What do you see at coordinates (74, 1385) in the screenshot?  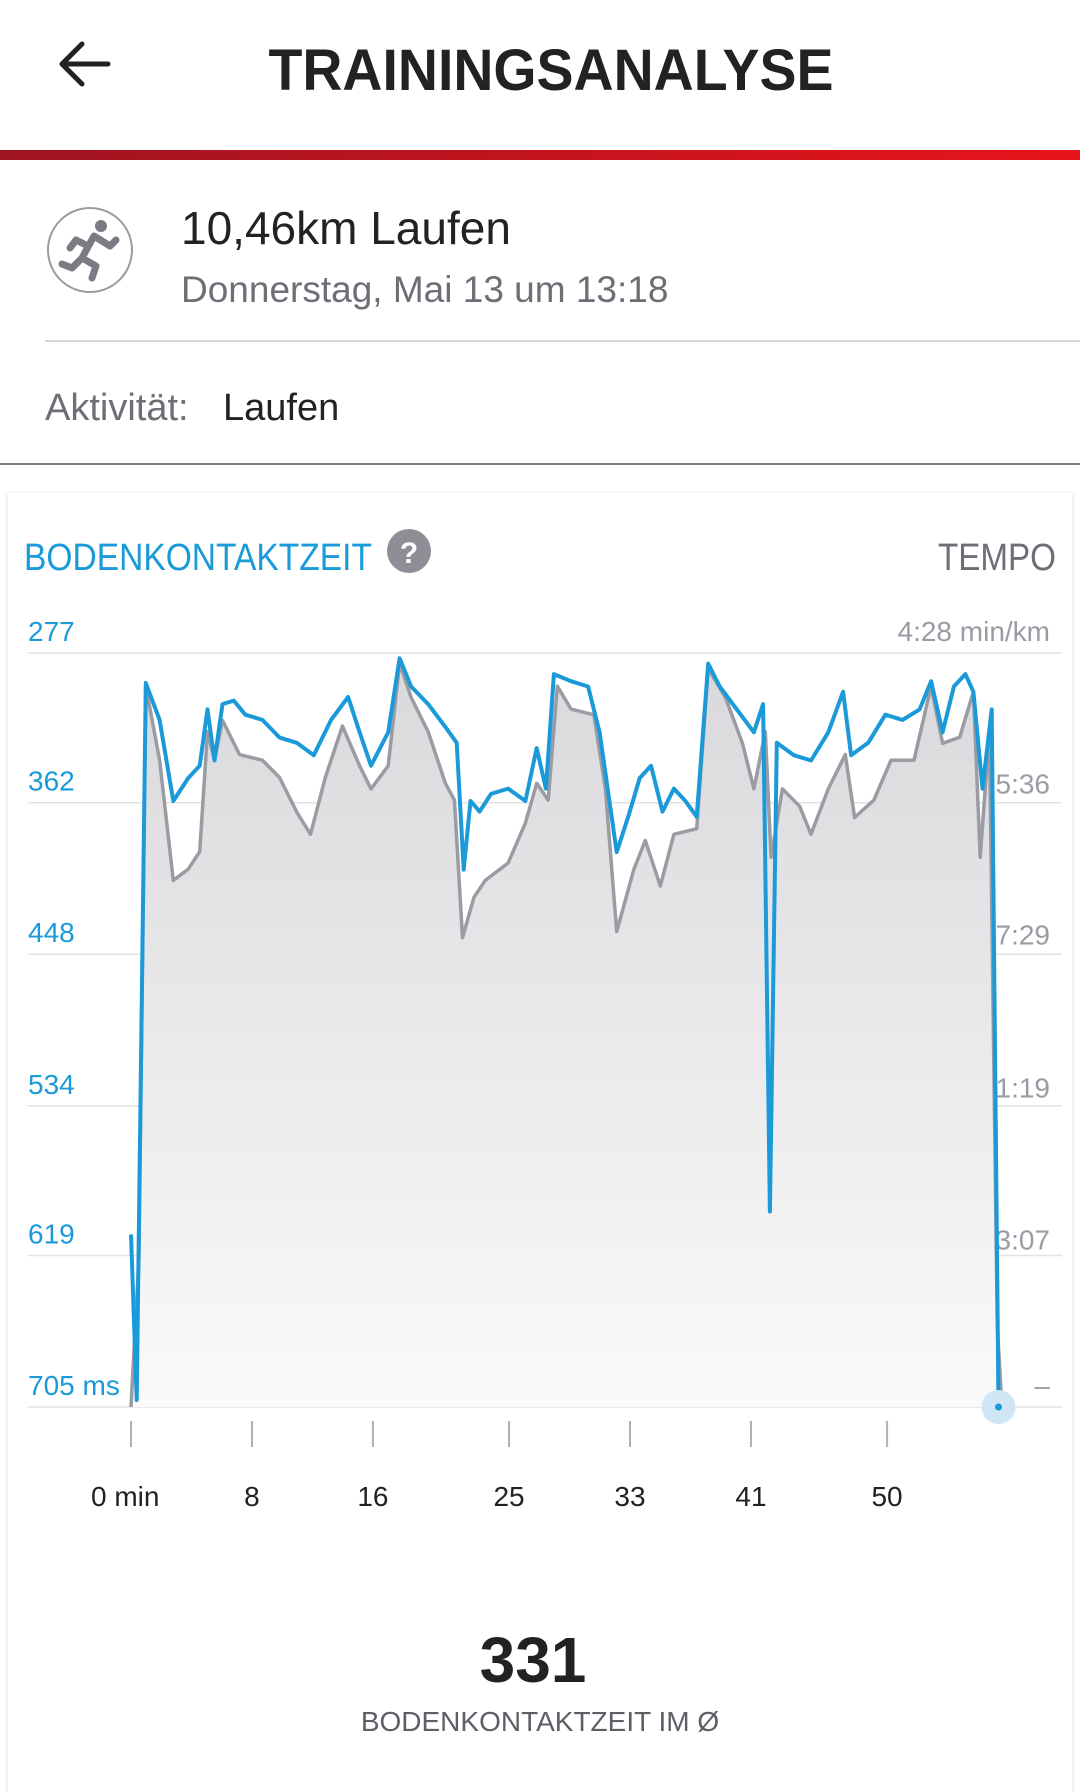 I see `y-tick-label: 705 ms` at bounding box center [74, 1385].